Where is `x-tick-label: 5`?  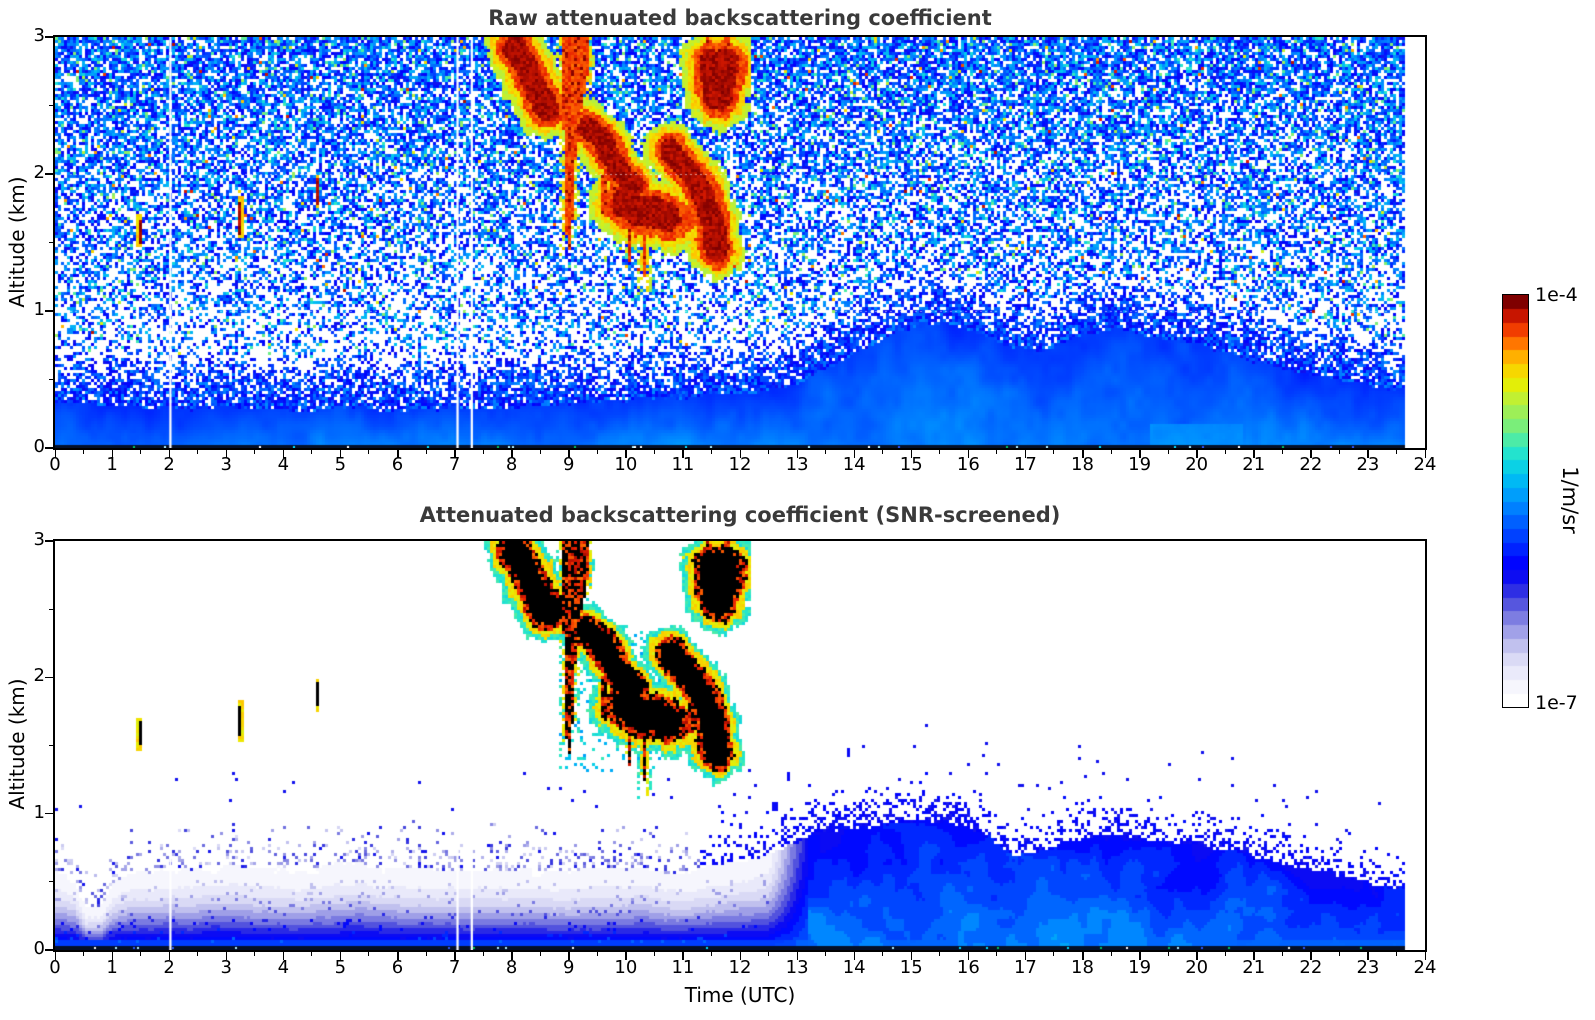 x-tick-label: 5 is located at coordinates (340, 464).